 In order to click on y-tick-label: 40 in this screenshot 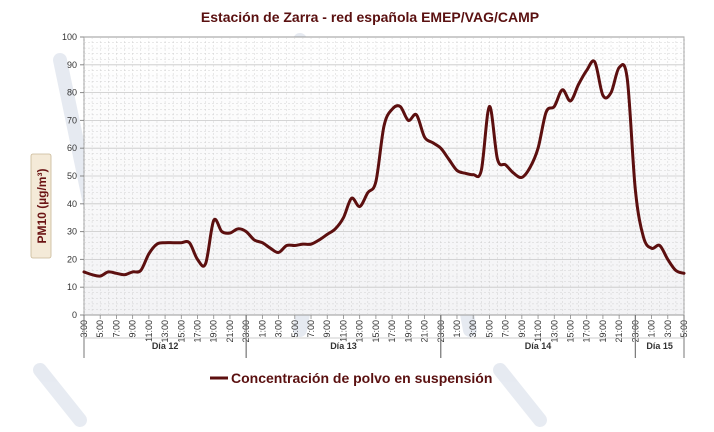, I will do `click(72, 204)`.